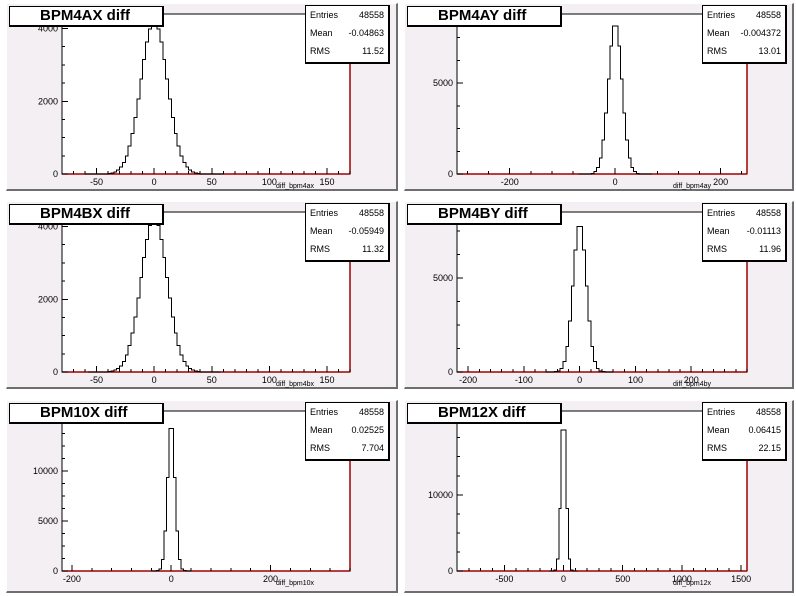 Image resolution: width=796 pixels, height=596 pixels. I want to click on stats-rms-row: RMS 11.96, so click(744, 249).